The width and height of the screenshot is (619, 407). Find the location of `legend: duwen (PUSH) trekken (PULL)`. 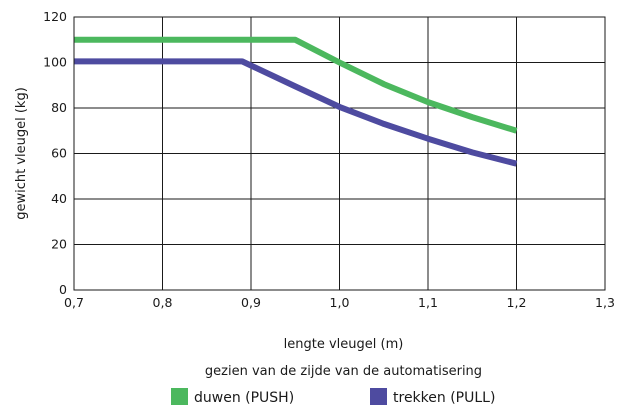

legend: duwen (PUSH) trekken (PULL) is located at coordinates (333, 397).